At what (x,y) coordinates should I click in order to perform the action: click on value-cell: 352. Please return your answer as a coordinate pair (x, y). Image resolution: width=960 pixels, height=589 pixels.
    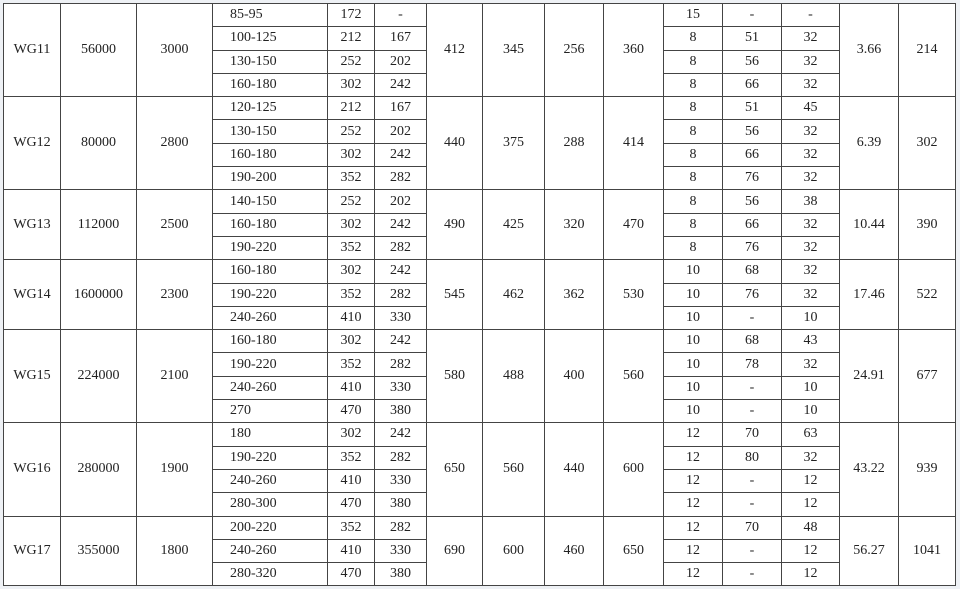
    Looking at the image, I should click on (351, 248).